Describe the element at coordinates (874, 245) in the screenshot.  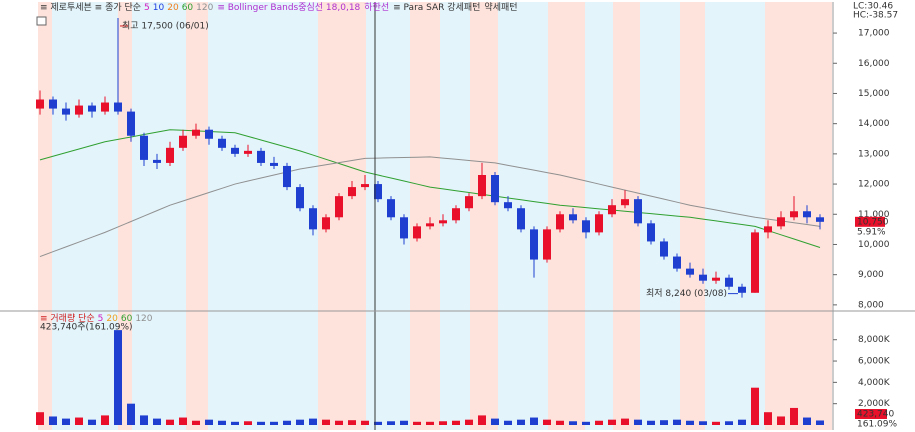
I see `y-tick-label: 10,000` at that location.